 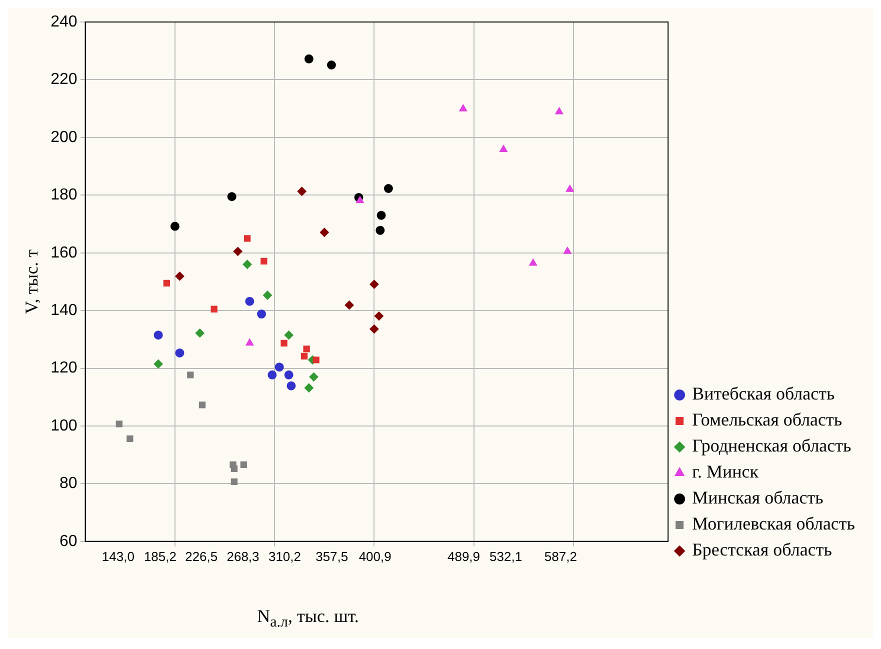 What do you see at coordinates (308, 619) in the screenshot?
I see `x-axis-title: N$_{а.л}$, тыс. шт.` at bounding box center [308, 619].